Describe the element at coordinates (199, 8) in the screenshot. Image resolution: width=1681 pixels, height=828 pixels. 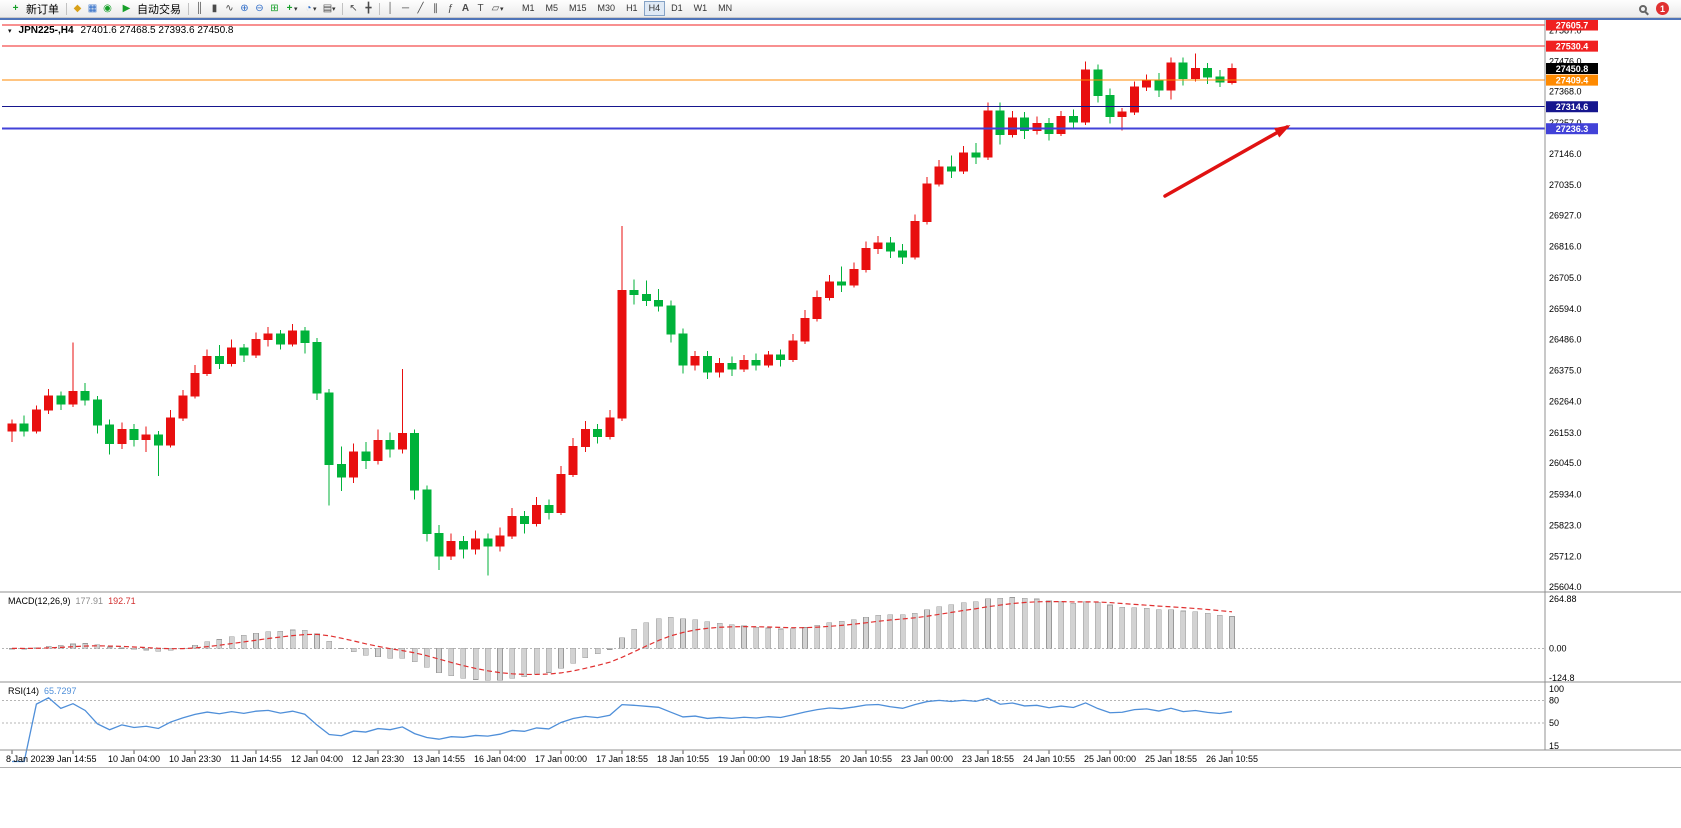
I see `bar-chart-icon: ║` at that location.